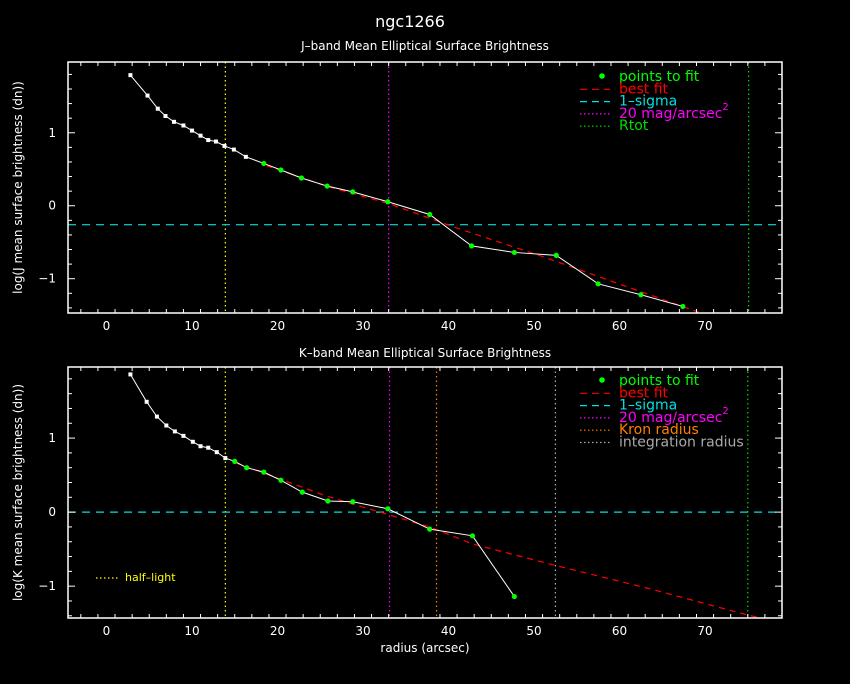 The height and width of the screenshot is (684, 850). Describe the element at coordinates (659, 430) in the screenshot. I see `legend-label: Kron radius` at that location.